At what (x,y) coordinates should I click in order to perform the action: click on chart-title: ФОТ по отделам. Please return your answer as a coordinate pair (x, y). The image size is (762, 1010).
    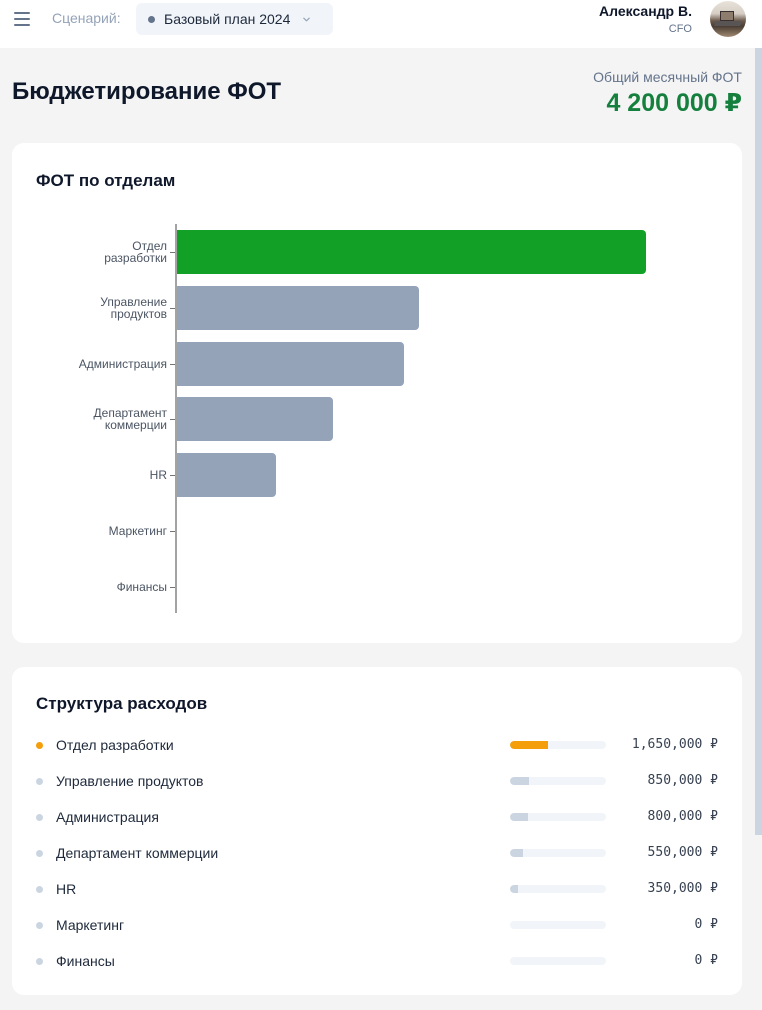
    Looking at the image, I should click on (106, 180).